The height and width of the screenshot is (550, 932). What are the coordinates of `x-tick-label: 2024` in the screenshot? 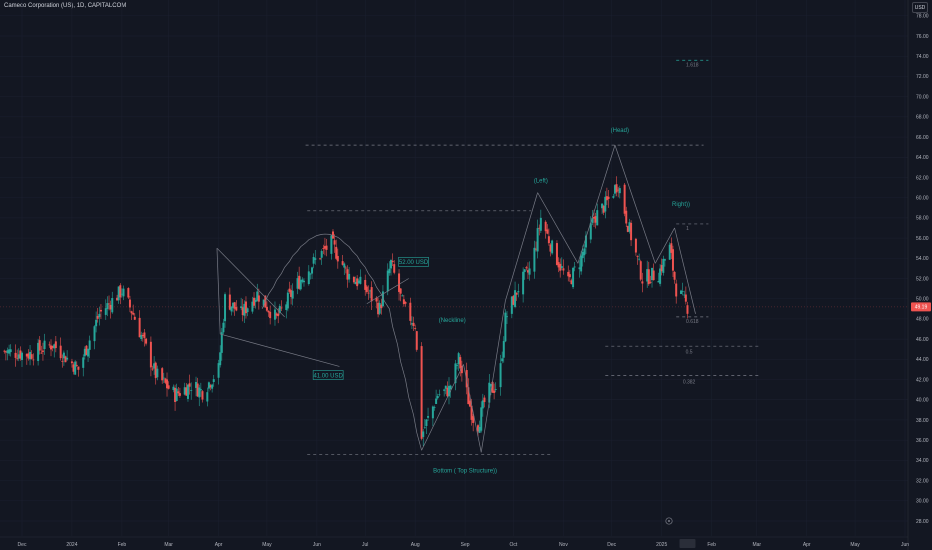 It's located at (71, 545).